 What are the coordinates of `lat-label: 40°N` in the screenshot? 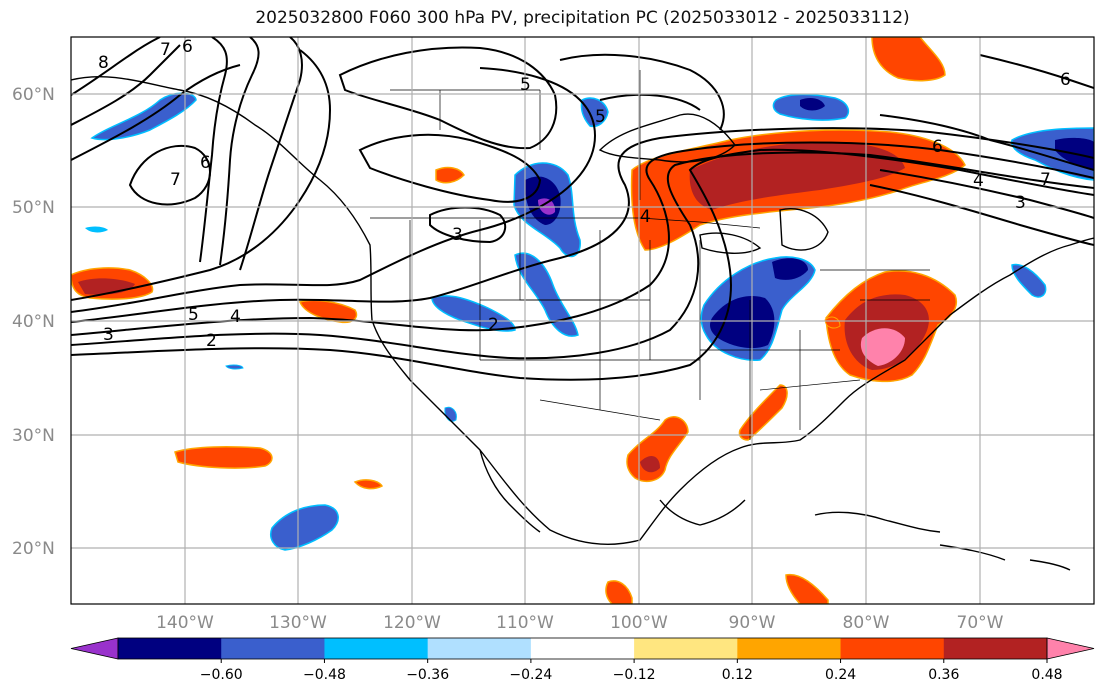 It's located at (33, 322).